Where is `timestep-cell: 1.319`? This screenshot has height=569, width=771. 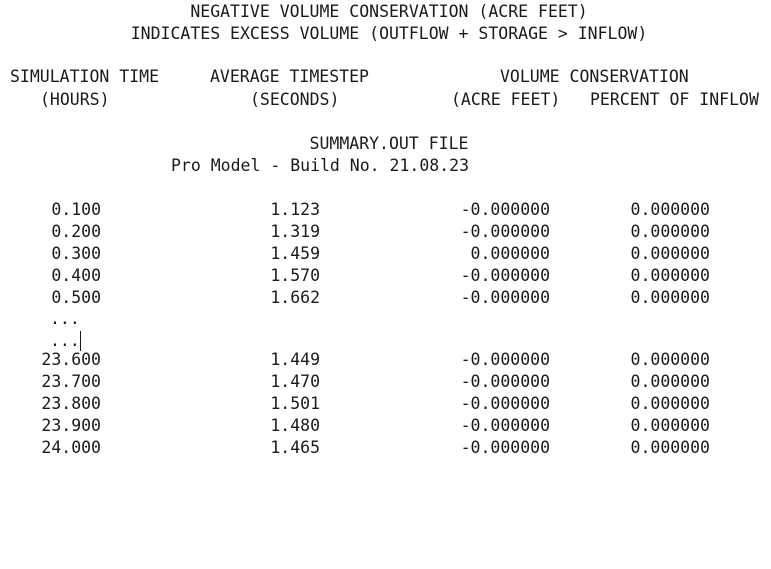 timestep-cell: 1.319 is located at coordinates (295, 231).